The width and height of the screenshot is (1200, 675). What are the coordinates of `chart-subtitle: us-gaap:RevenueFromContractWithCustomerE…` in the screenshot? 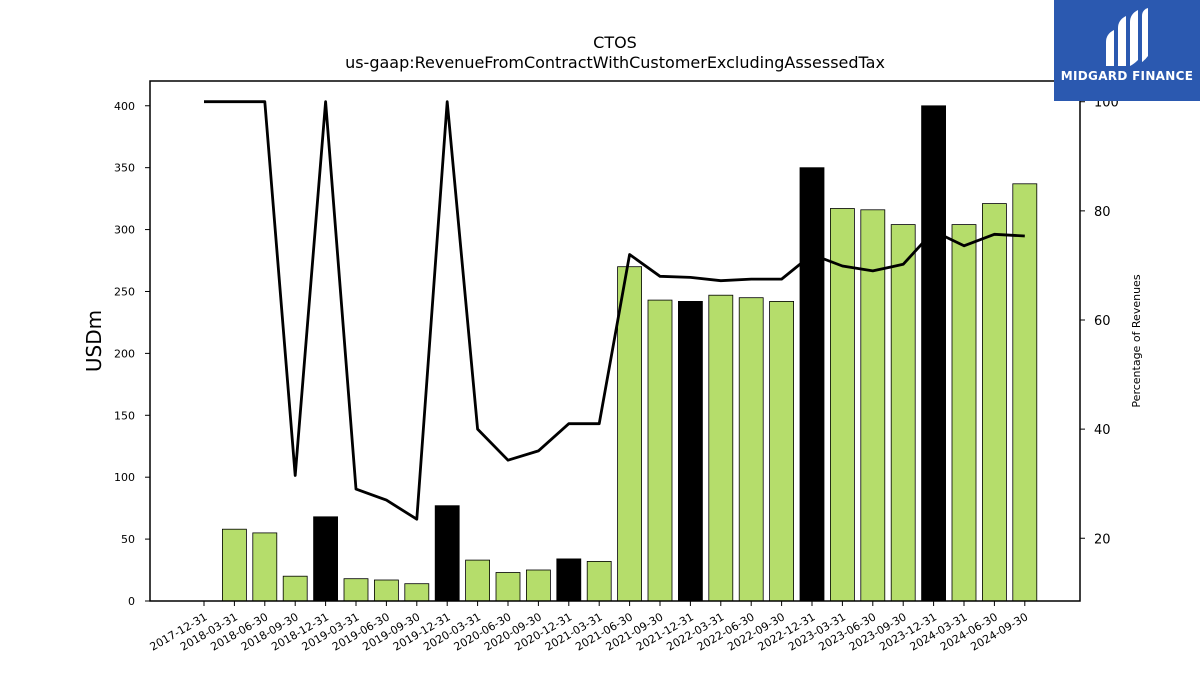 It's located at (615, 62).